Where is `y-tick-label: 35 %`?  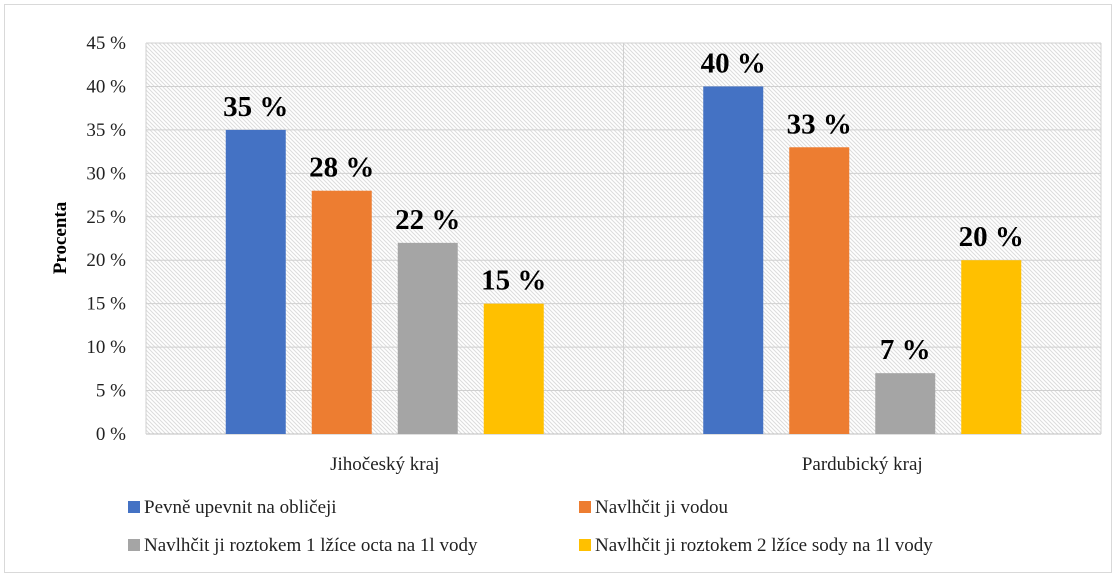
y-tick-label: 35 % is located at coordinates (106, 130).